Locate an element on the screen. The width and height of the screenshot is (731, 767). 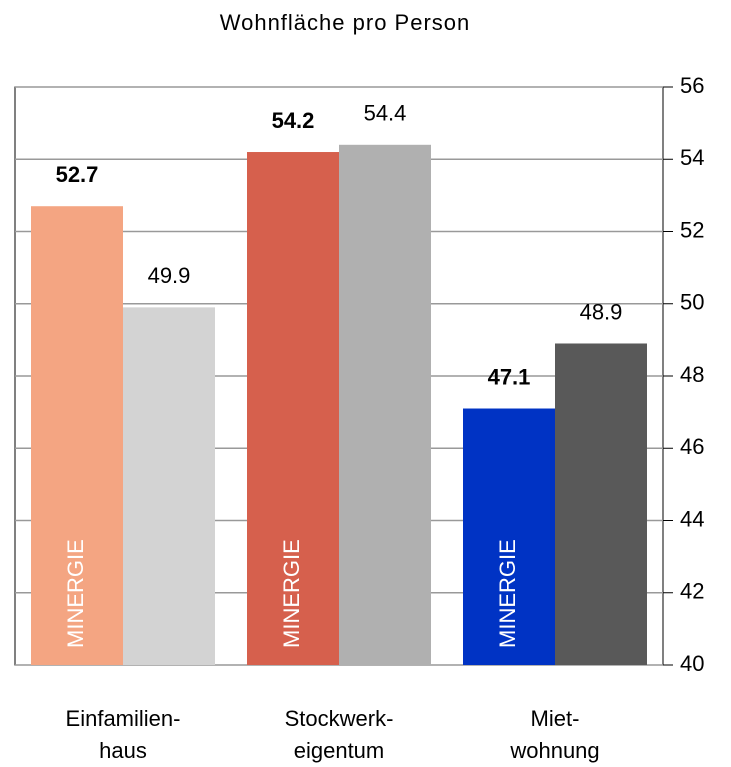
x-tick-label: Miet- is located at coordinates (555, 718).